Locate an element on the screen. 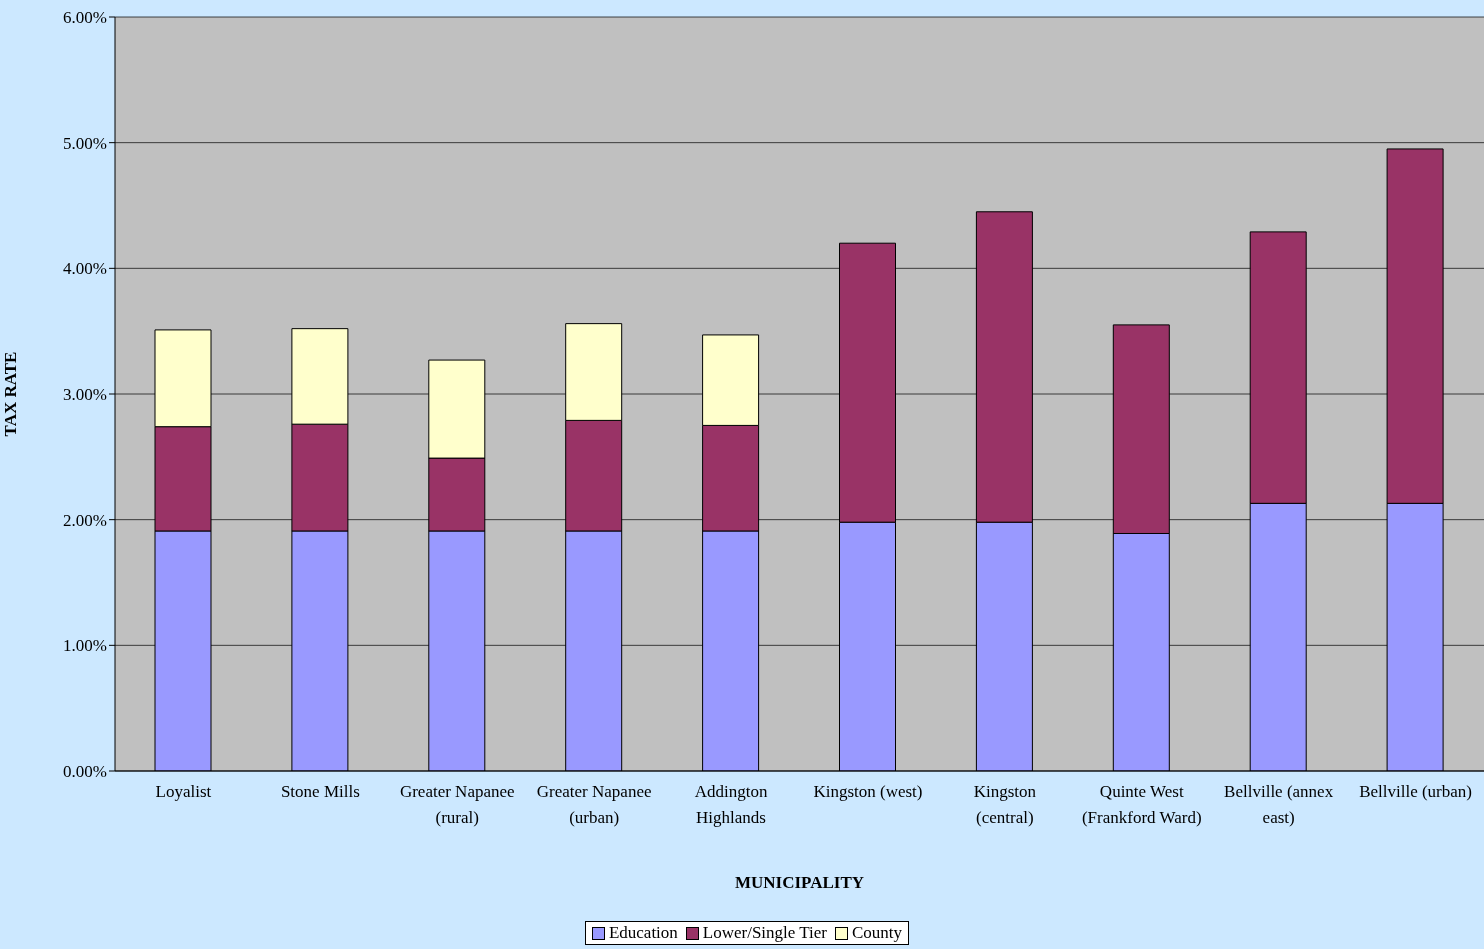  y-tick-label: 1.00% is located at coordinates (85, 646).